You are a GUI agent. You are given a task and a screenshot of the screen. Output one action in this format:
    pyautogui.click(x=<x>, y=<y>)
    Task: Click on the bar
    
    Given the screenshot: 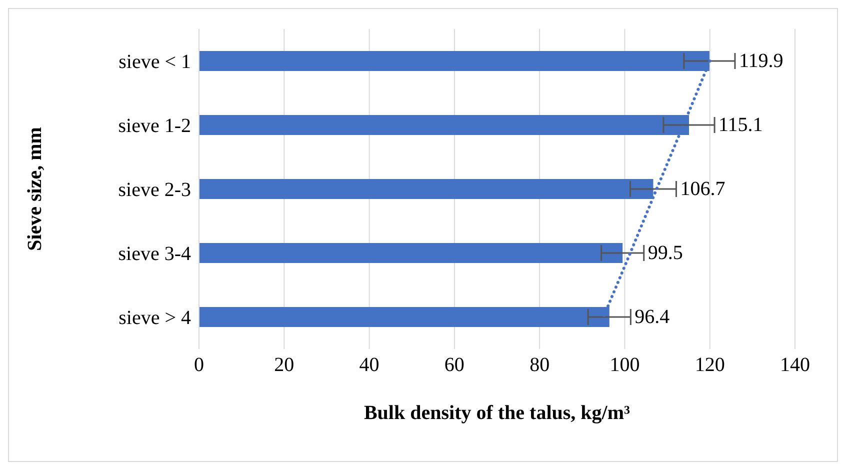 What is the action you would take?
    pyautogui.click(x=411, y=253)
    